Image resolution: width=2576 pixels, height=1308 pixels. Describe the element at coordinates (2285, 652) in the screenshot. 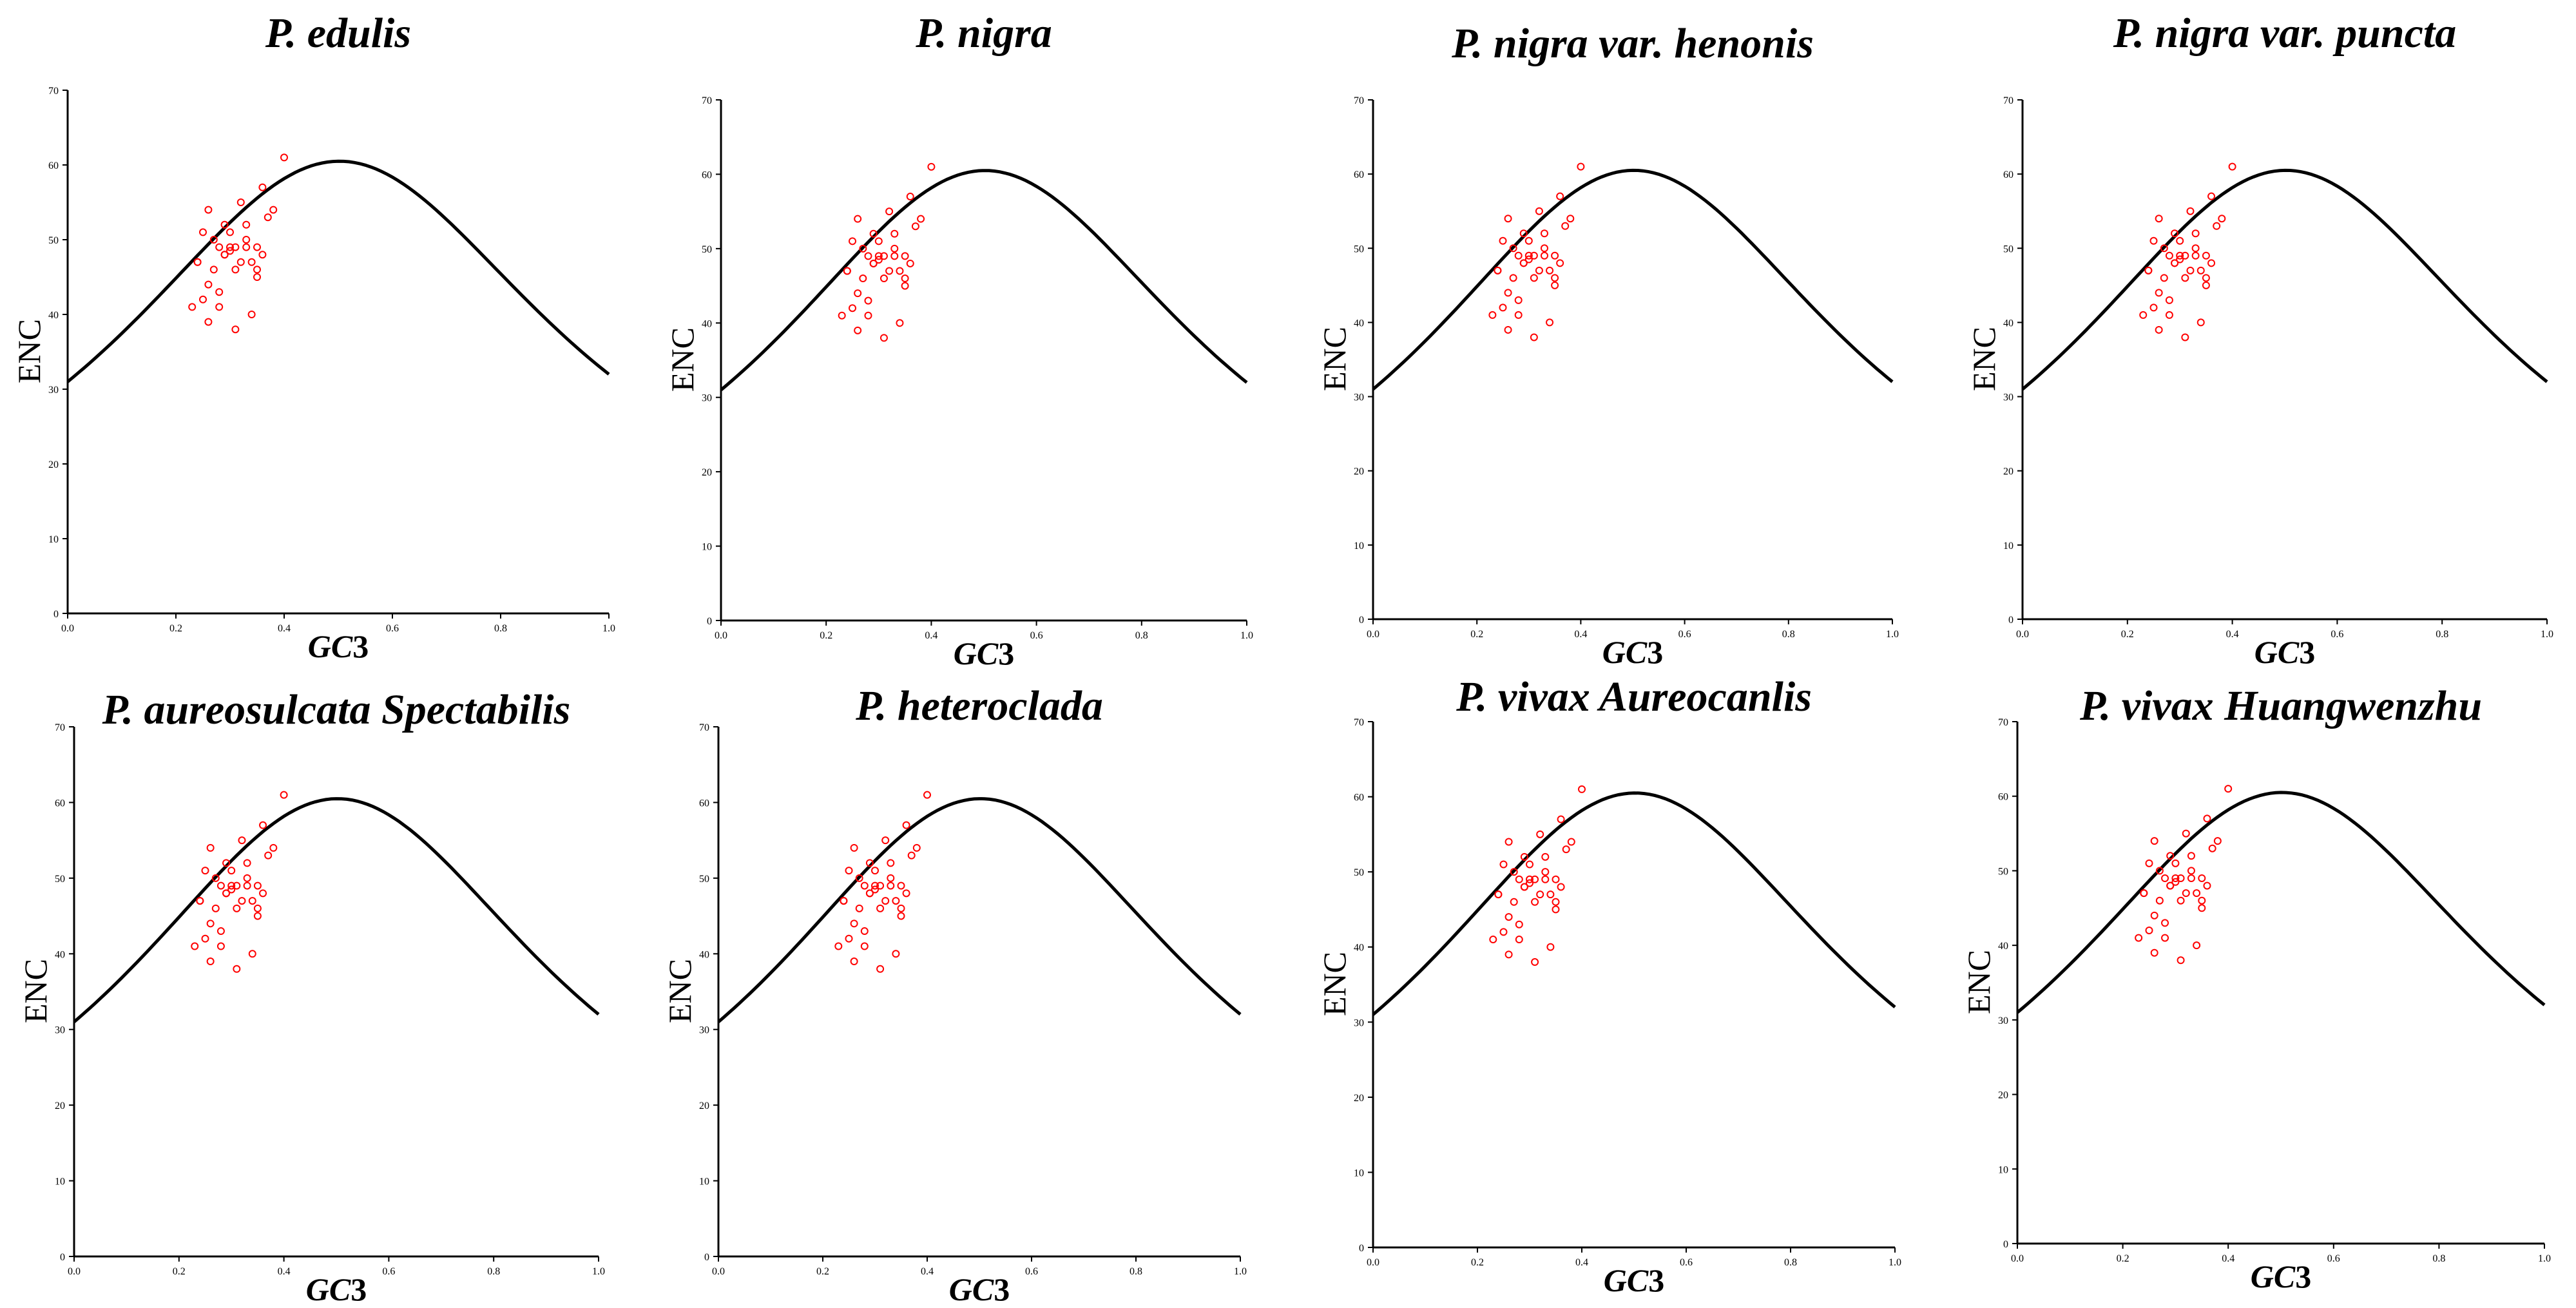

I see `x-axis-label: GC3` at that location.